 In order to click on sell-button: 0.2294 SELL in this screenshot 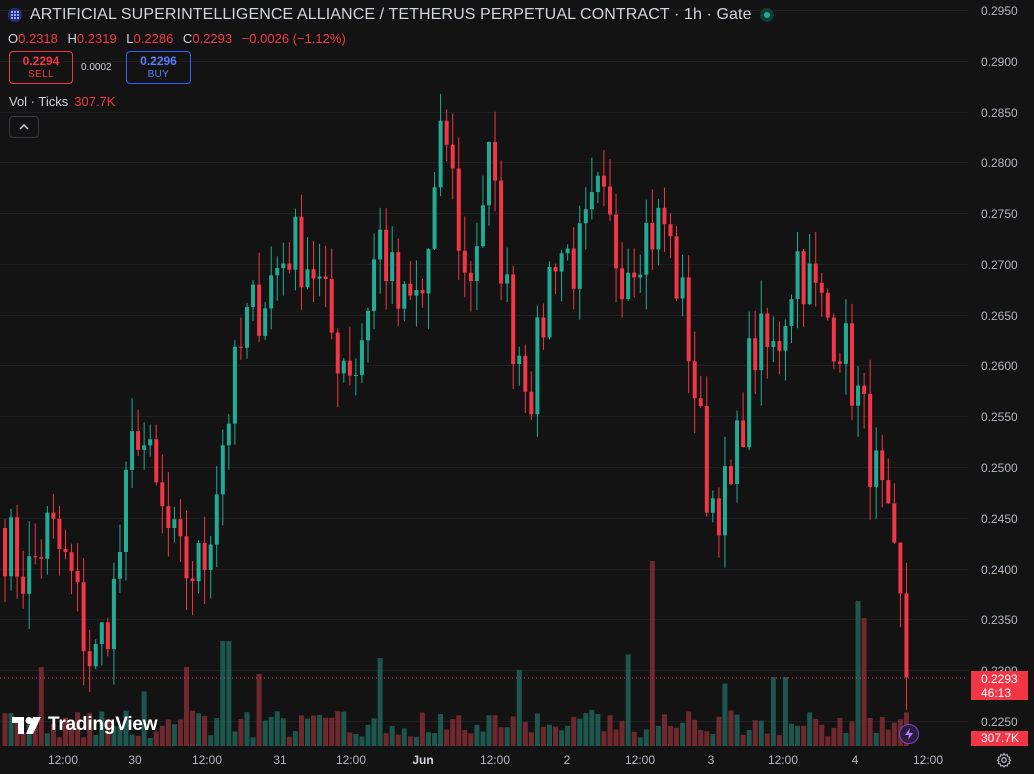, I will do `click(41, 67)`.